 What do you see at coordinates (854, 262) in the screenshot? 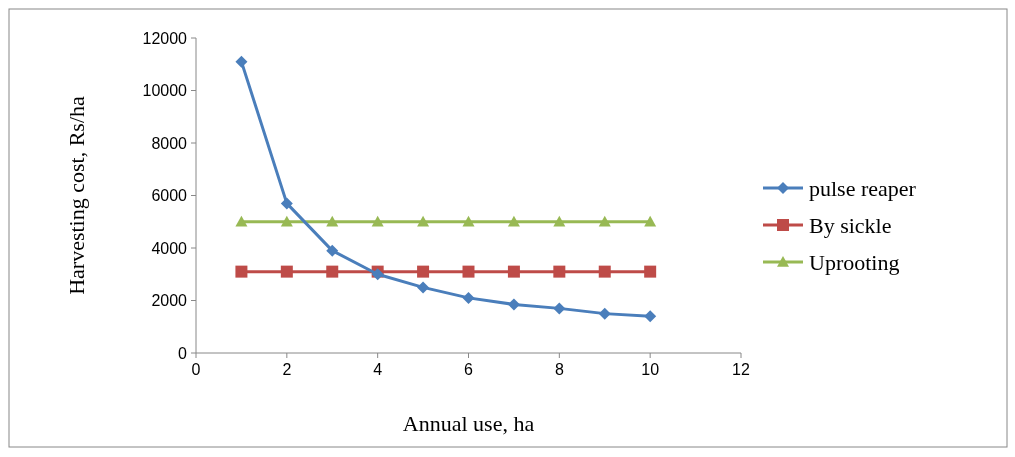
I see `legend-label: Uprooting` at bounding box center [854, 262].